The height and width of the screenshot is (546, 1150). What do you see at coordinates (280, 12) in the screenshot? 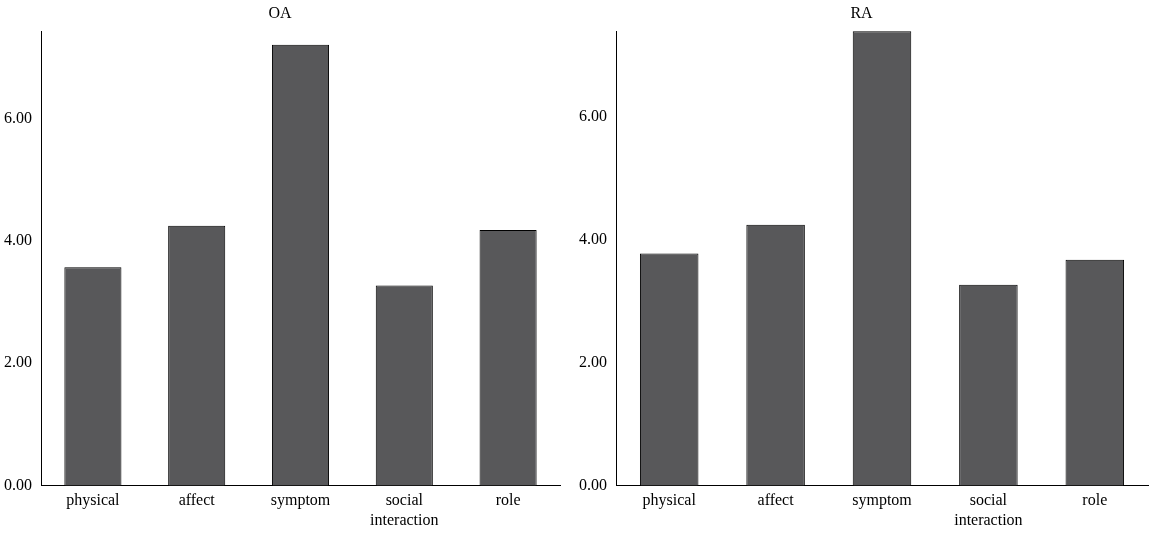
I see `chart-title: OA` at bounding box center [280, 12].